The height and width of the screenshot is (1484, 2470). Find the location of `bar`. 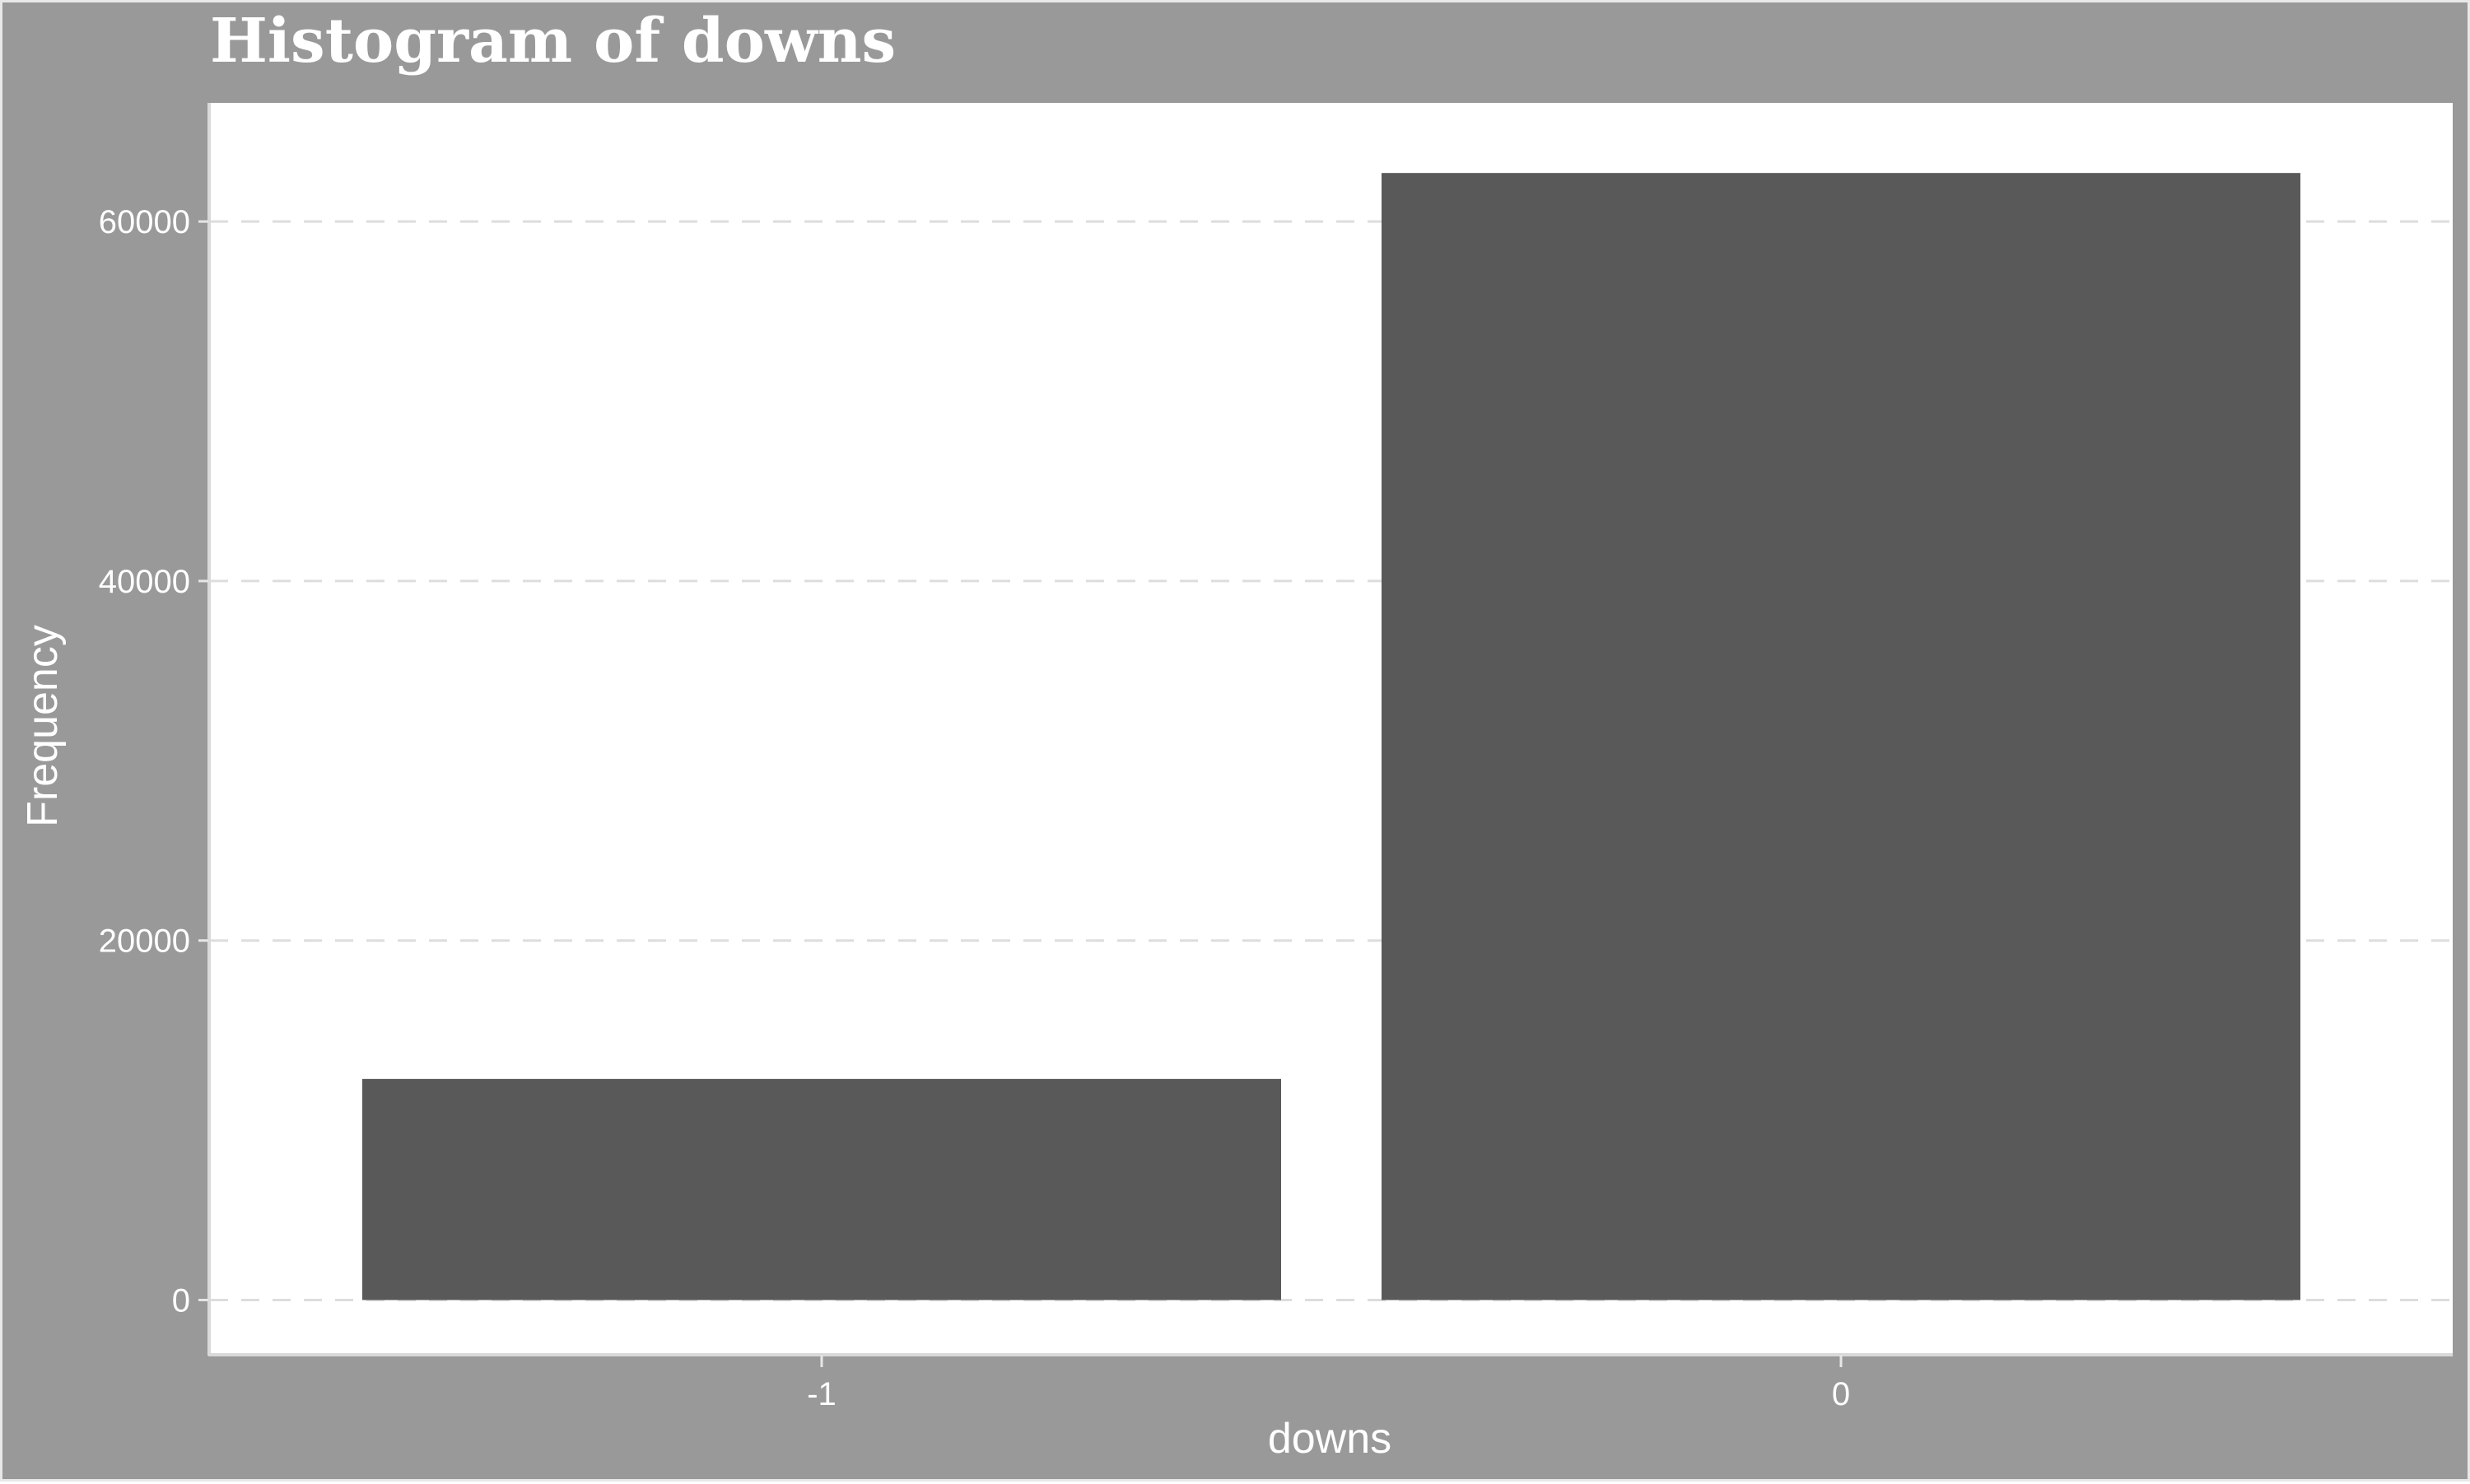

bar is located at coordinates (821, 1189).